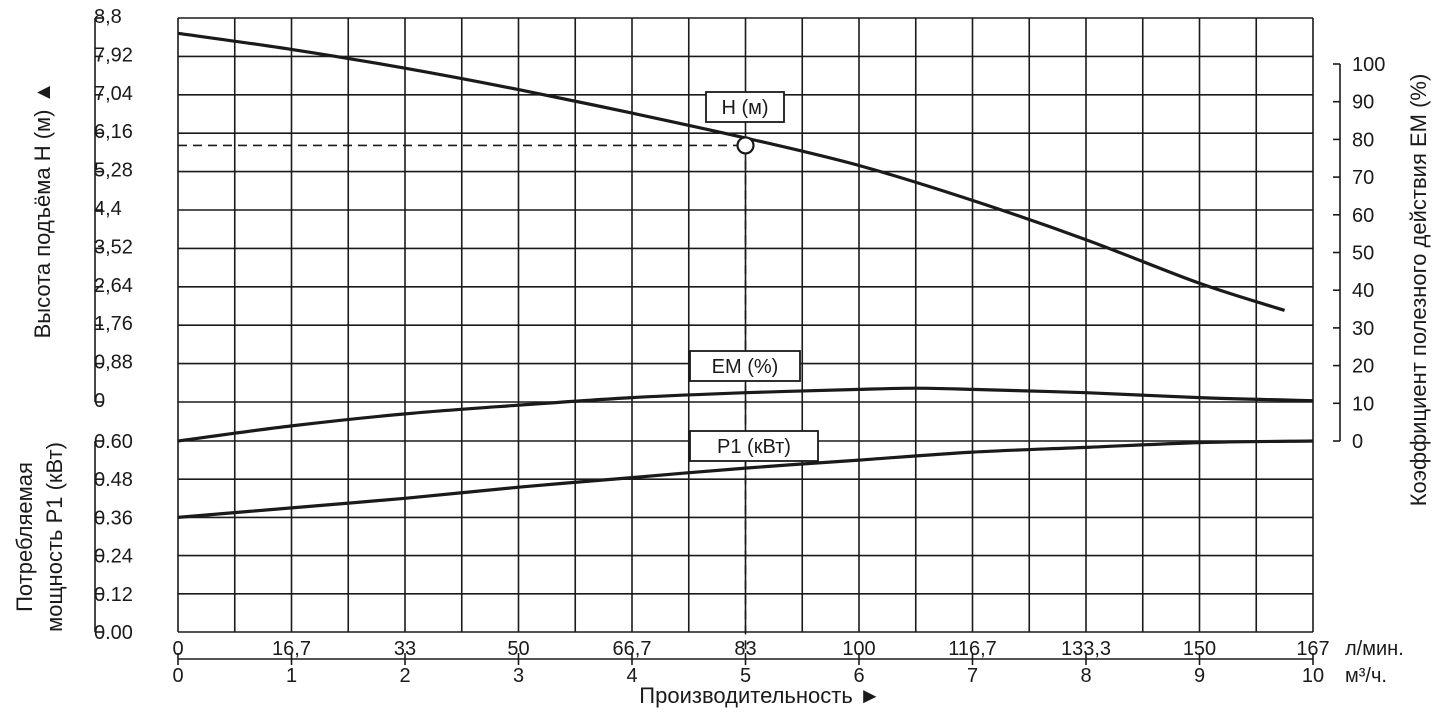 This screenshot has height=714, width=1456. I want to click on x-tick-label-m3h: 9, so click(1199, 676).